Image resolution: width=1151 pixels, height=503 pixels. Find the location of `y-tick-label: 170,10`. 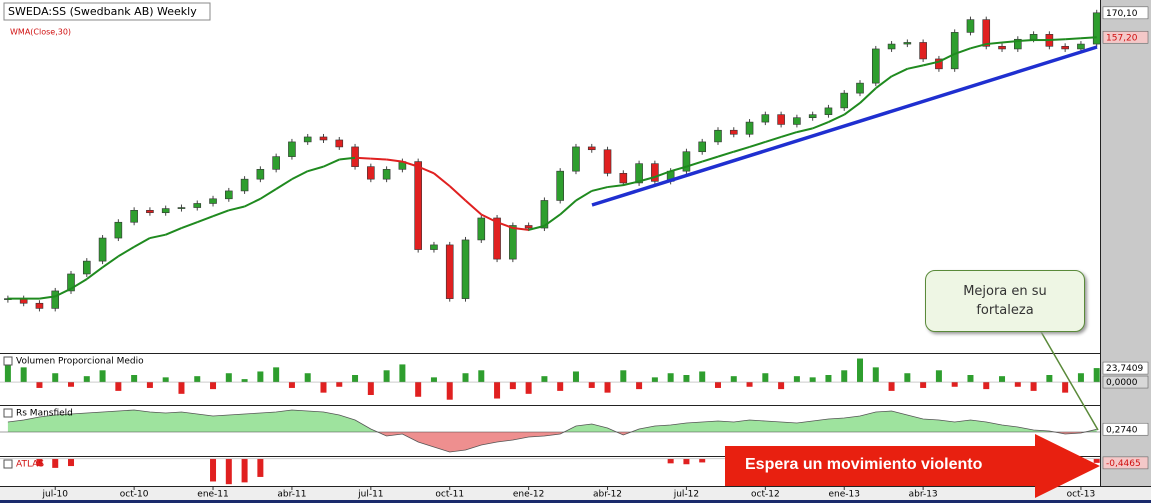

y-tick-label: 170,10 is located at coordinates (1122, 14).